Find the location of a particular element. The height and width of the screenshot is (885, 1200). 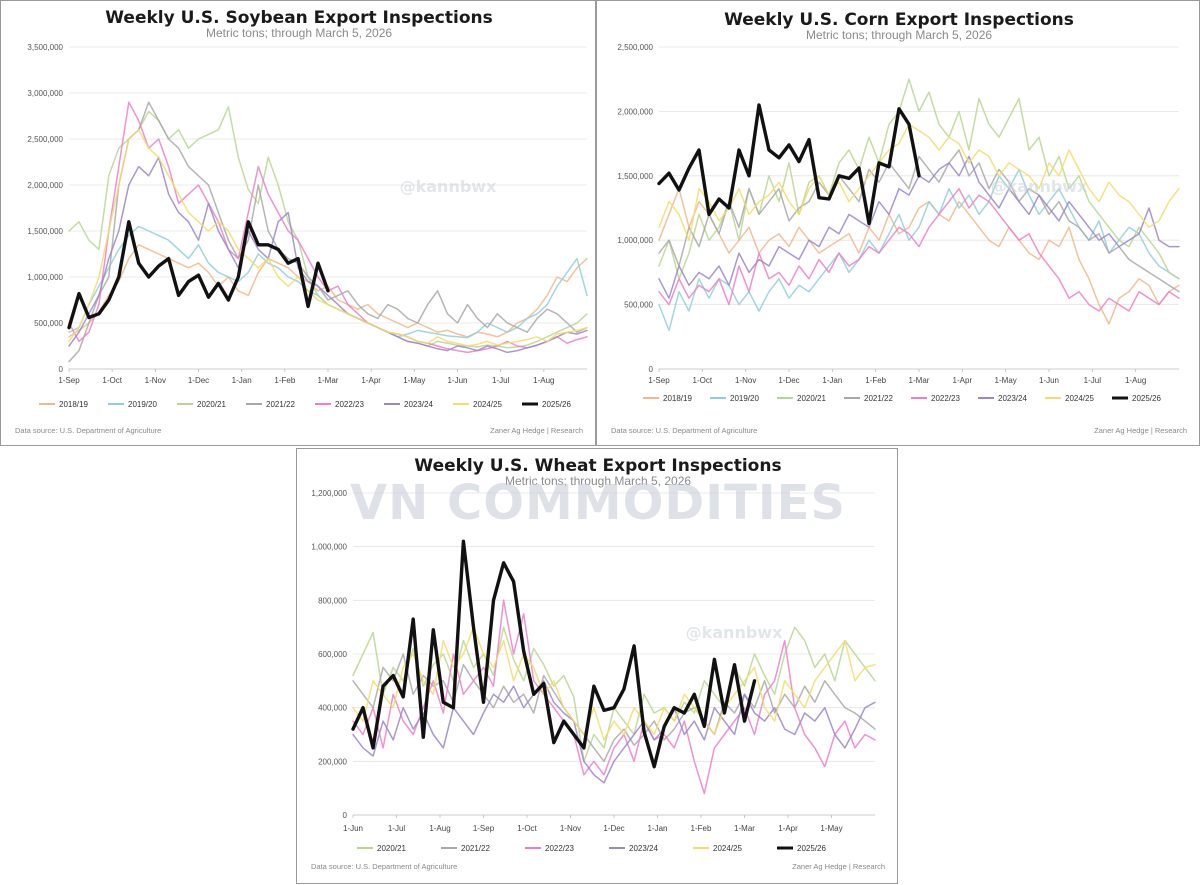

chart-title: Weekly U.S. Wheat Export Inspections is located at coordinates (597, 466).